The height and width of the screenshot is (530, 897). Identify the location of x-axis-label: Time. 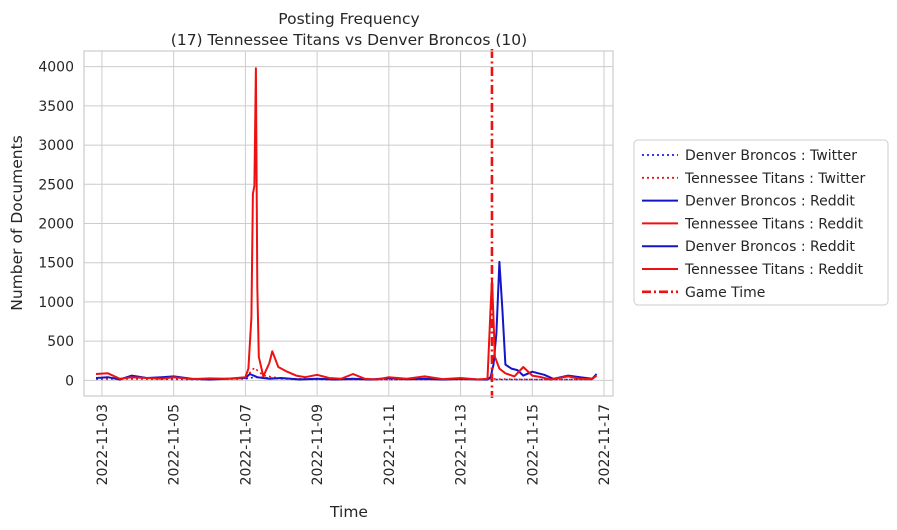
(348, 512).